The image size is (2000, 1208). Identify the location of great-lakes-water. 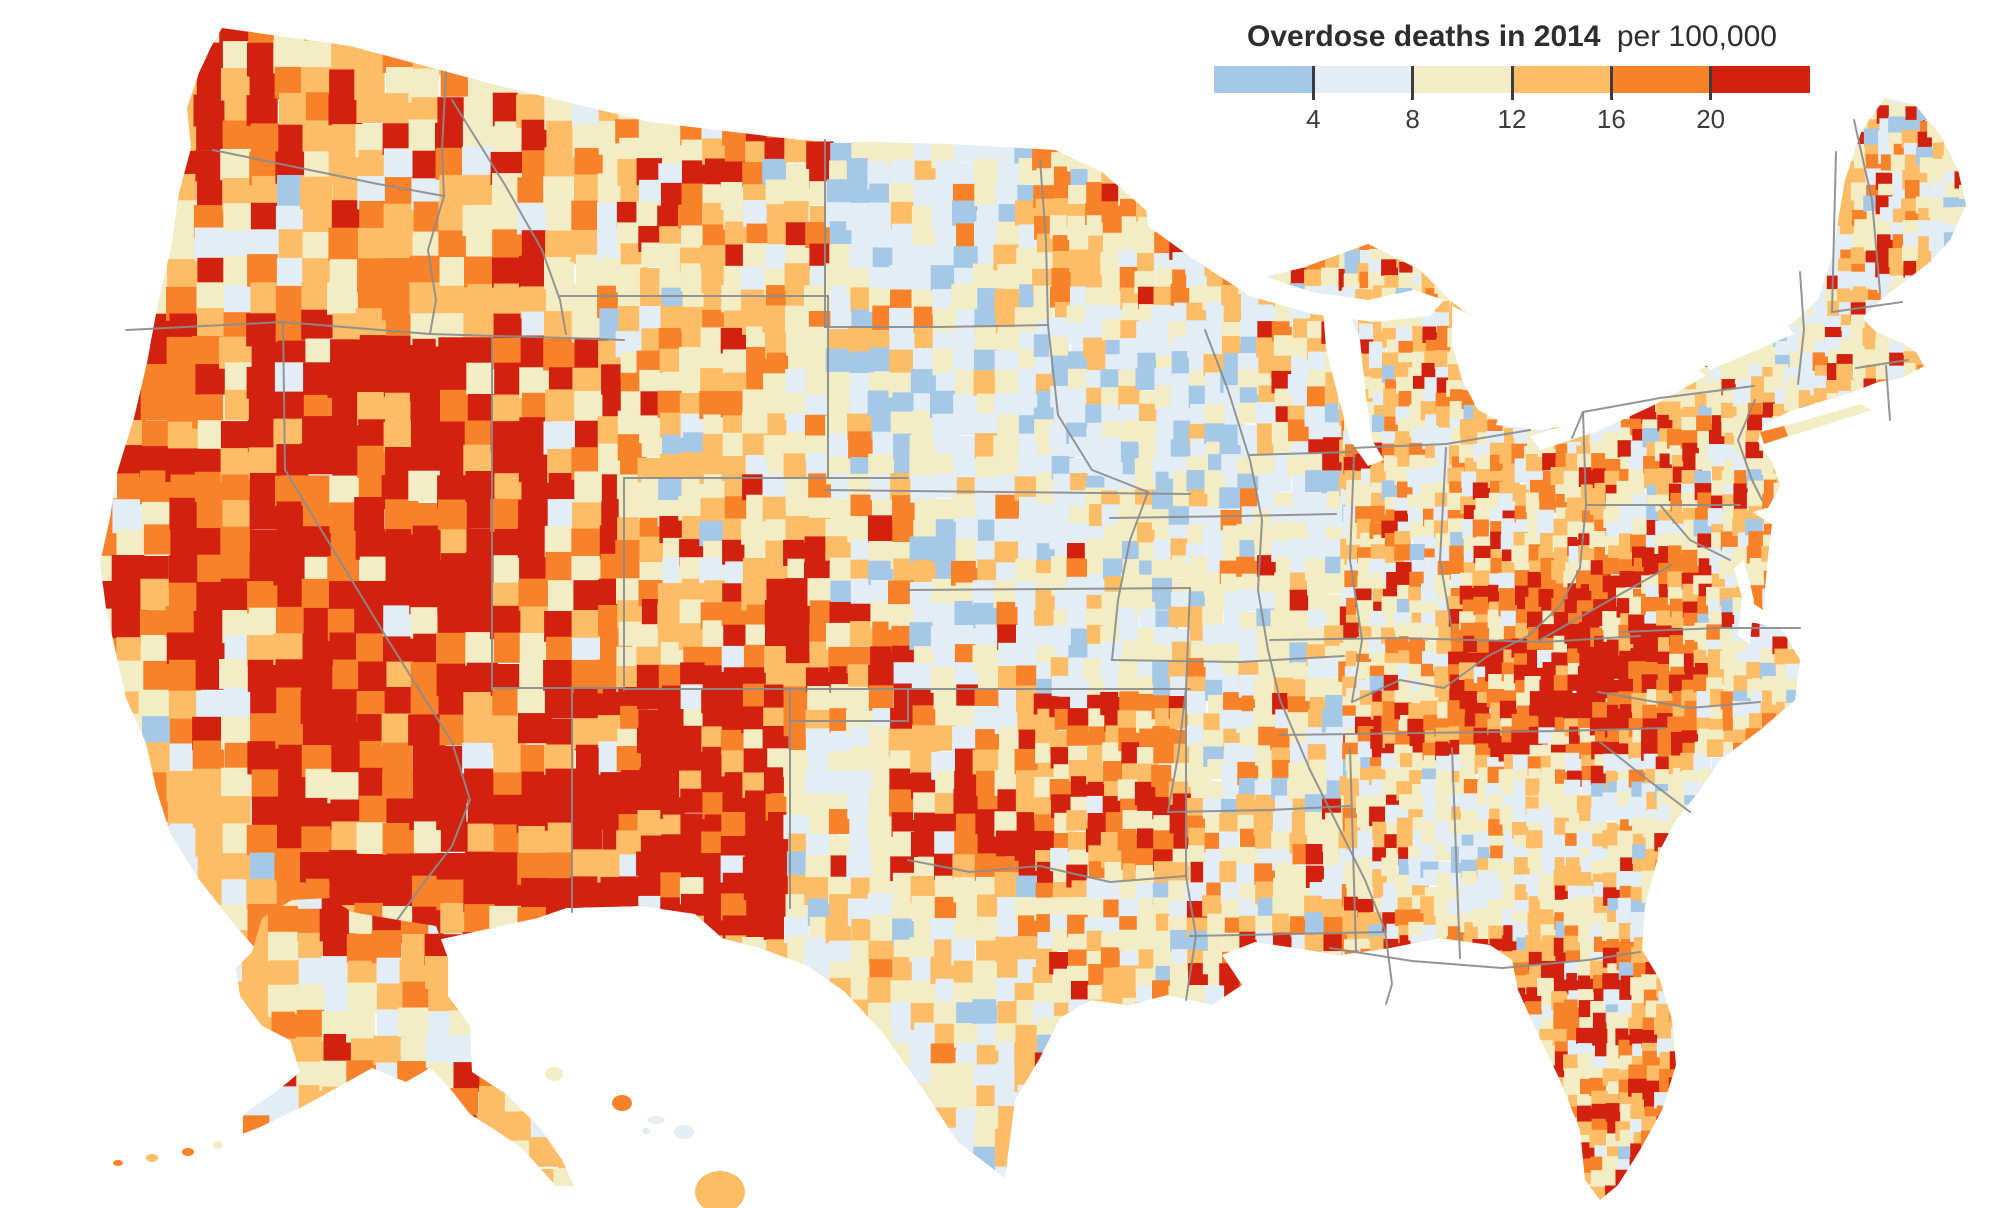
(1470, 426).